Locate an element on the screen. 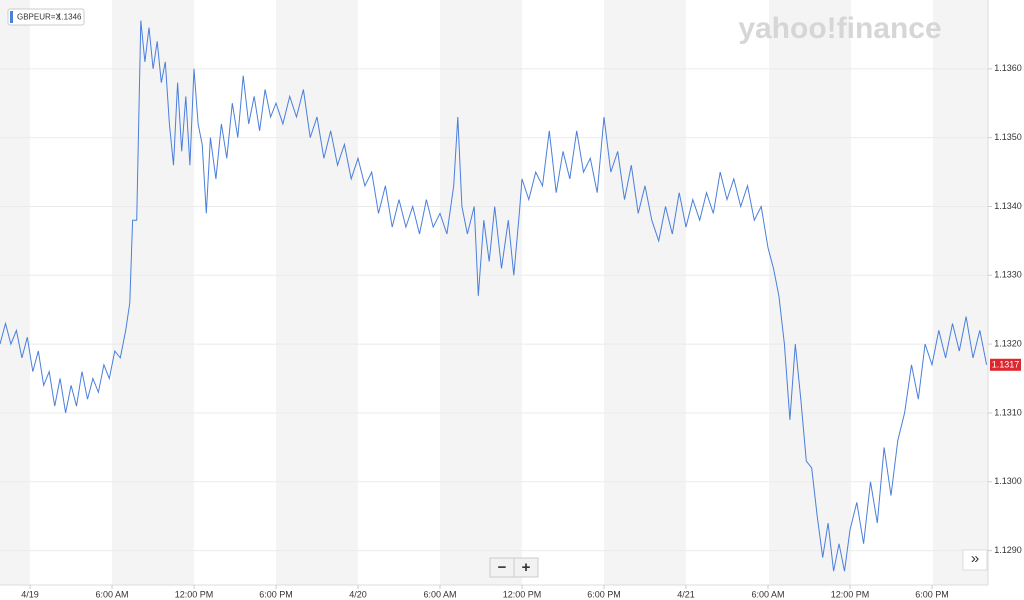 The image size is (1024, 600). expand-button: » is located at coordinates (975, 560).